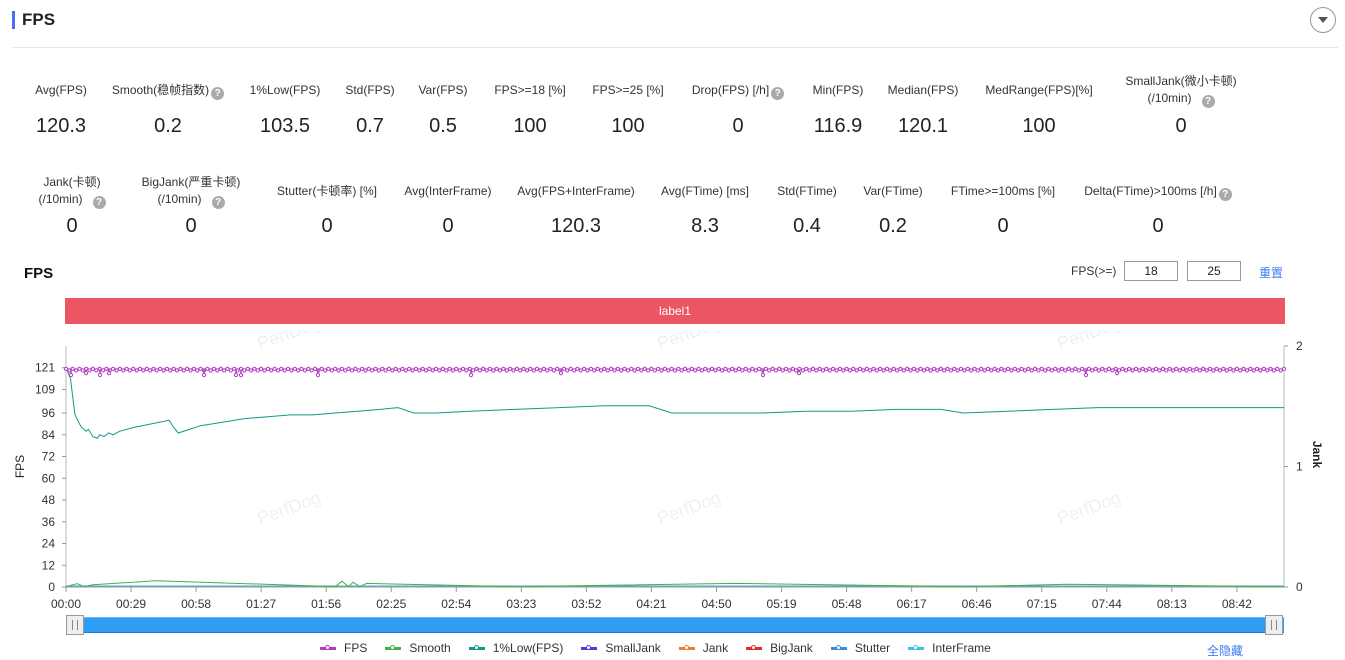  Describe the element at coordinates (628, 109) in the screenshot. I see `stat-fps-25: FPS>=25 [%] 100` at that location.